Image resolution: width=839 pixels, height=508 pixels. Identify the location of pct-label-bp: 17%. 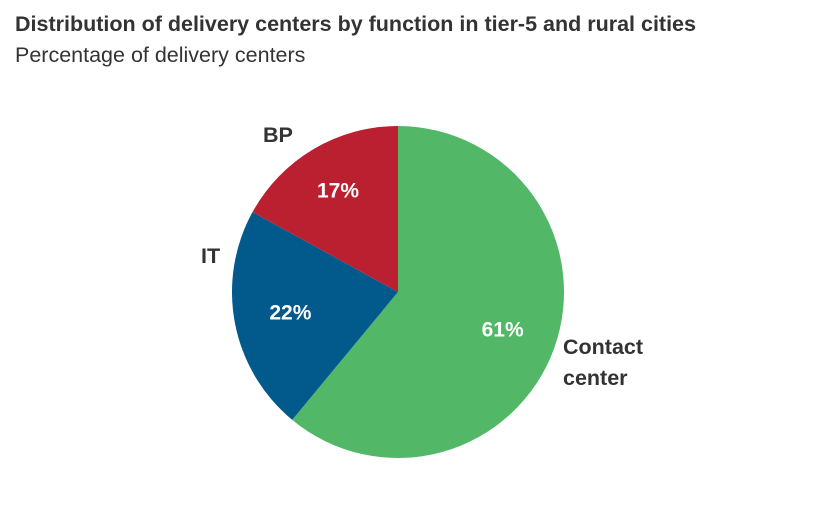
(338, 191).